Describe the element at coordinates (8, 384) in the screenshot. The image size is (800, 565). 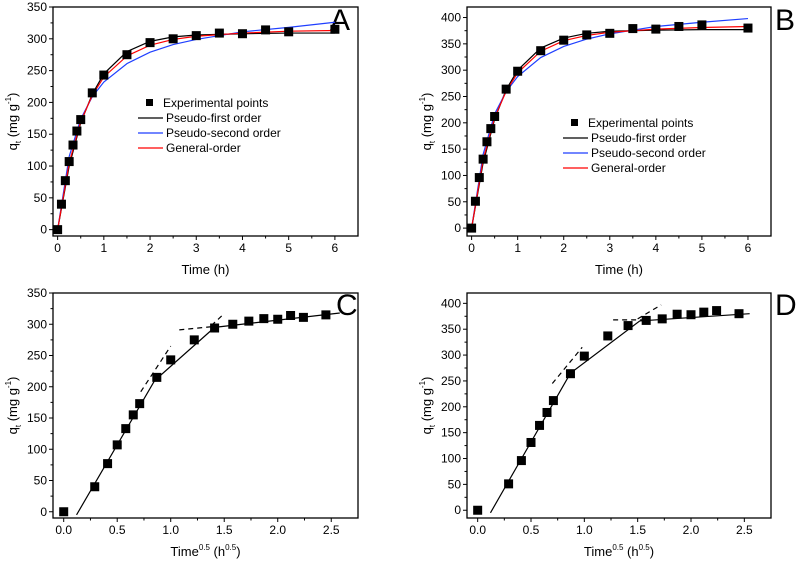
I see `y-label-part: -1` at that location.